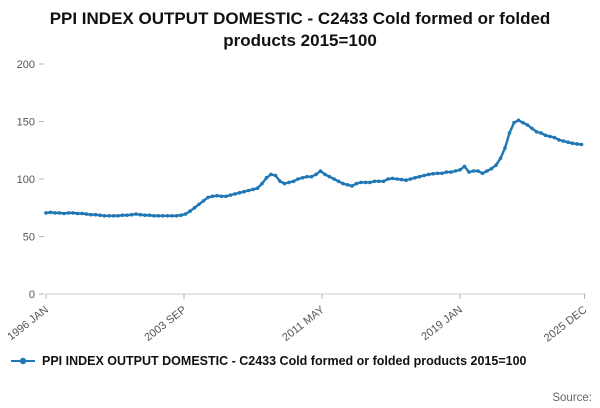 The image size is (600, 408). I want to click on svg-text: 100, so click(26, 180).